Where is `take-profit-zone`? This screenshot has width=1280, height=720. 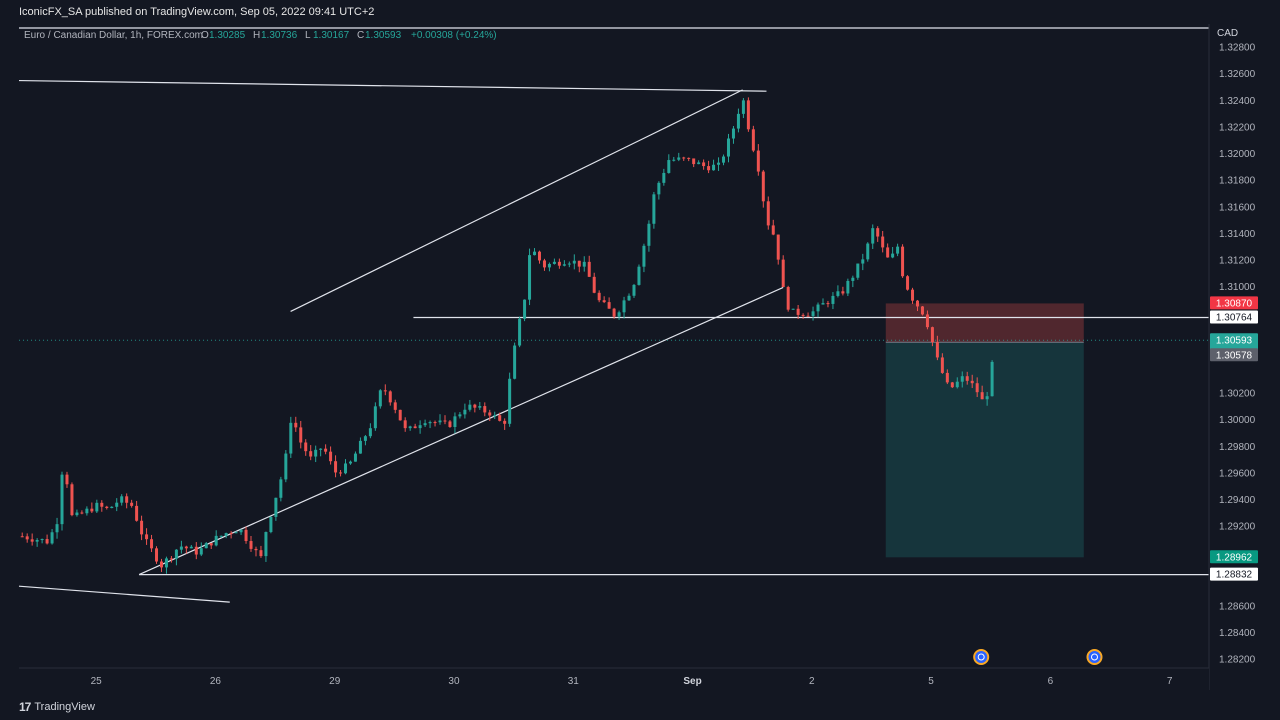
take-profit-zone is located at coordinates (984, 450).